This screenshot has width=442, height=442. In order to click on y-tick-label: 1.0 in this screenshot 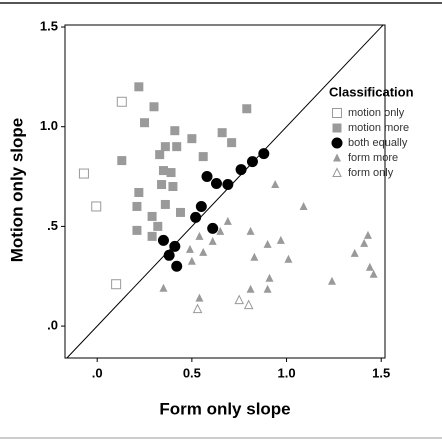, I will do `click(49, 125)`.